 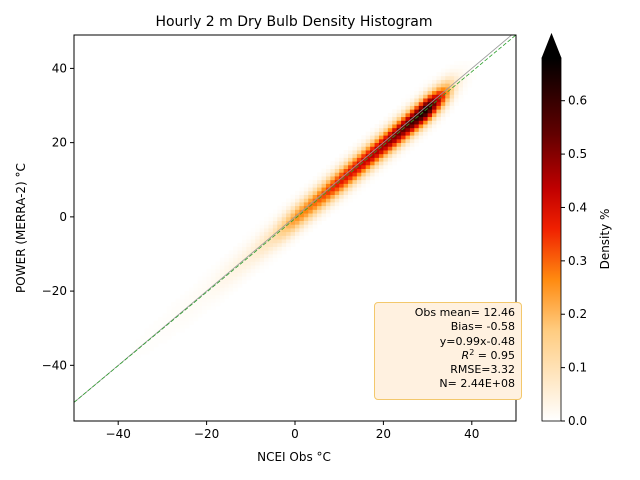 What do you see at coordinates (577, 314) in the screenshot?
I see `colorbar-tick-label: 0.2` at bounding box center [577, 314].